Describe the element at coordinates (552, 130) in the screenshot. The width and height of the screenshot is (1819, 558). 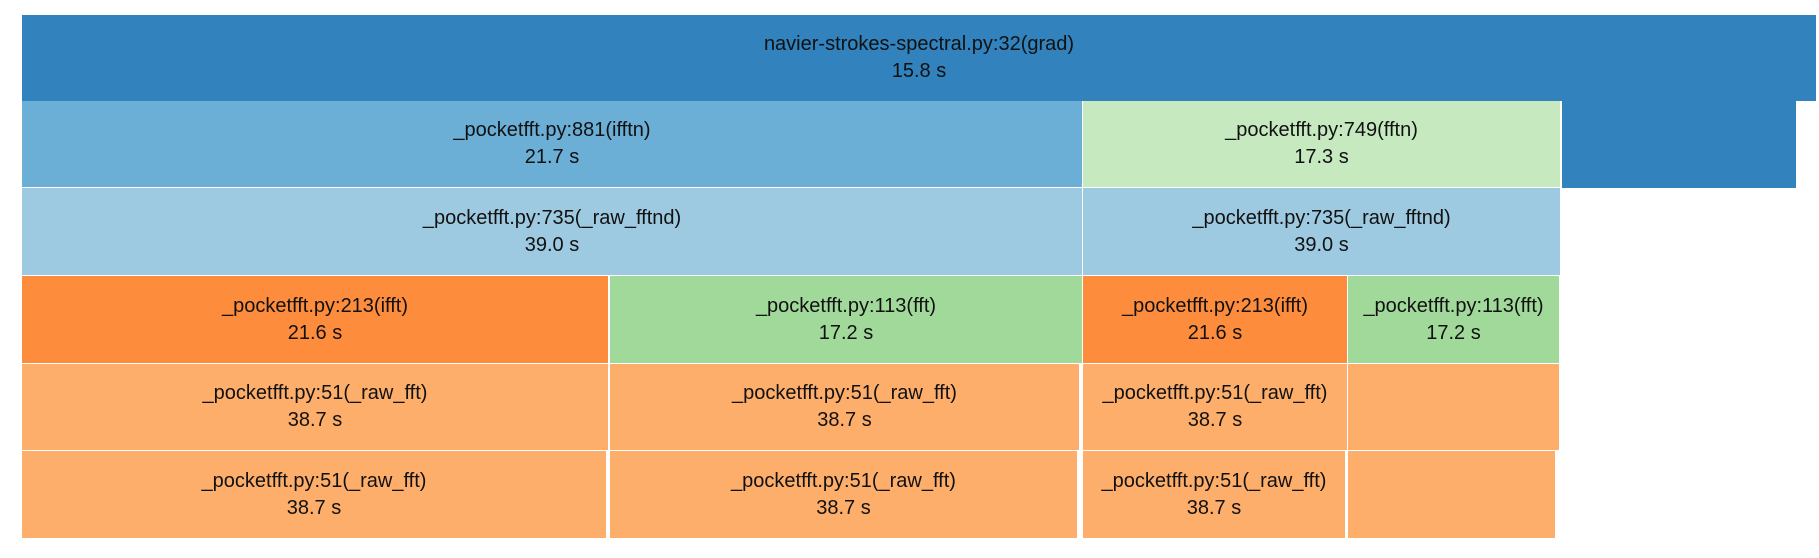
I see `node-label: _pocketfft.py:881(ifftn)` at that location.